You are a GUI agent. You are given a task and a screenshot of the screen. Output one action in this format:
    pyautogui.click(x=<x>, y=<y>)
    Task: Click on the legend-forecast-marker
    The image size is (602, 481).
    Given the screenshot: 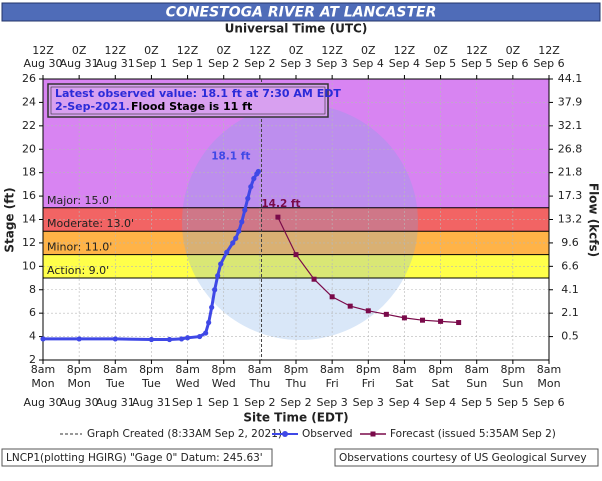 What is the action you would take?
    pyautogui.click(x=373, y=434)
    